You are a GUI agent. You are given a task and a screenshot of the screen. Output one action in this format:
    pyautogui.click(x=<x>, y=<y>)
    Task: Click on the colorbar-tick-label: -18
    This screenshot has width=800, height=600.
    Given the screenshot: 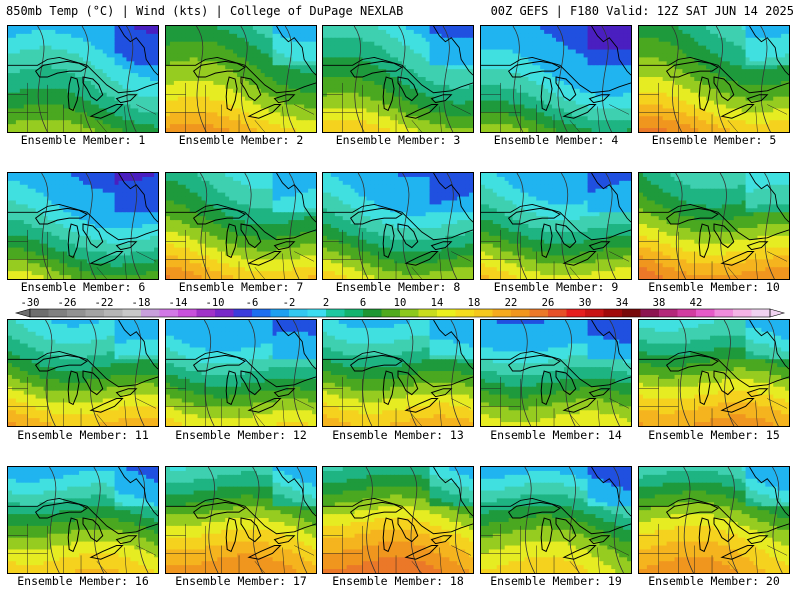 What is the action you would take?
    pyautogui.click(x=141, y=303)
    